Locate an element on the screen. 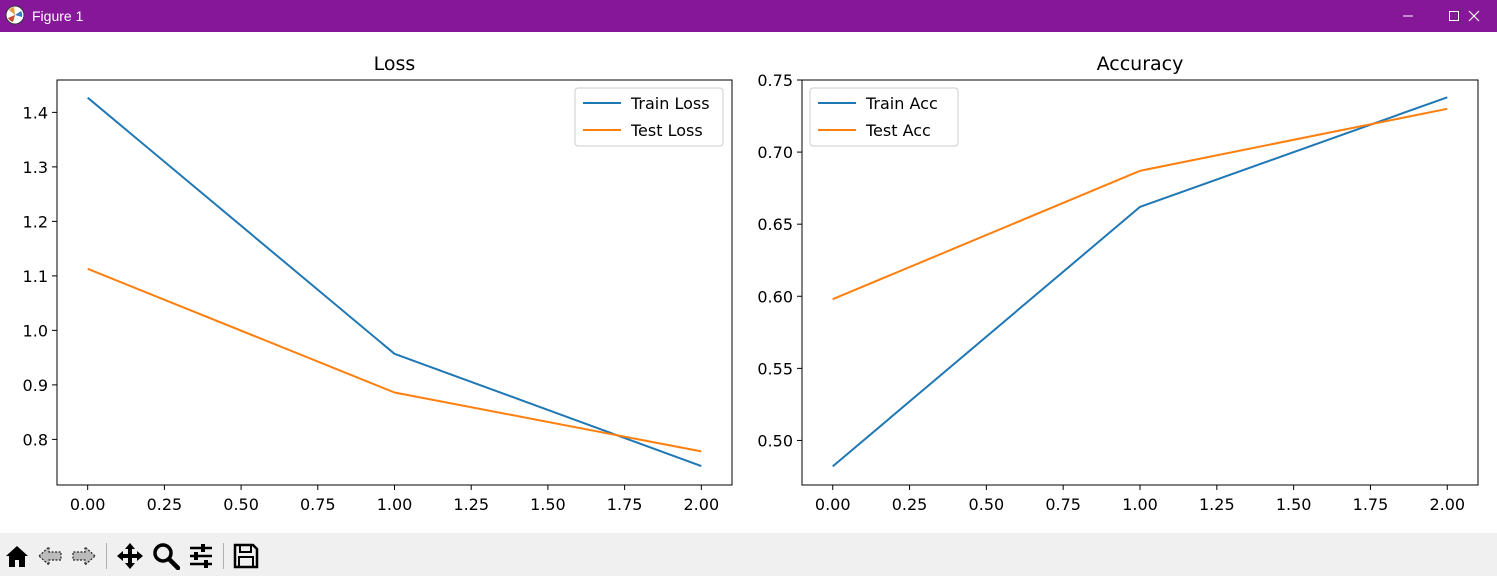  y-tick-label: 1.0 is located at coordinates (35, 330).